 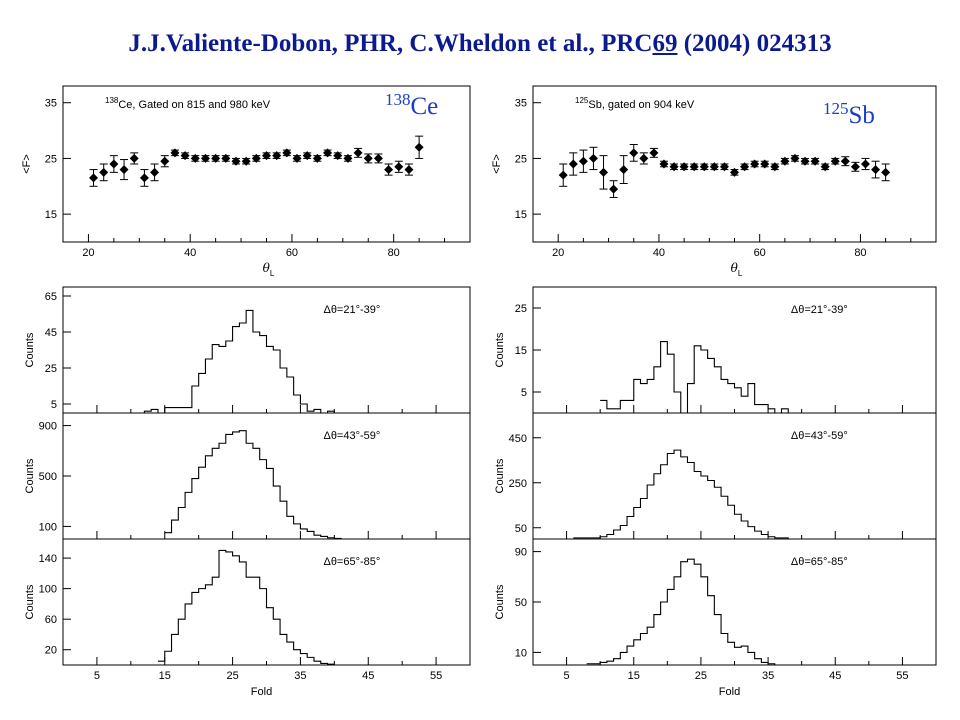 I want to click on ce-mean-title: 138Ce, Gated on 815 and 980 keV, so click(x=188, y=103).